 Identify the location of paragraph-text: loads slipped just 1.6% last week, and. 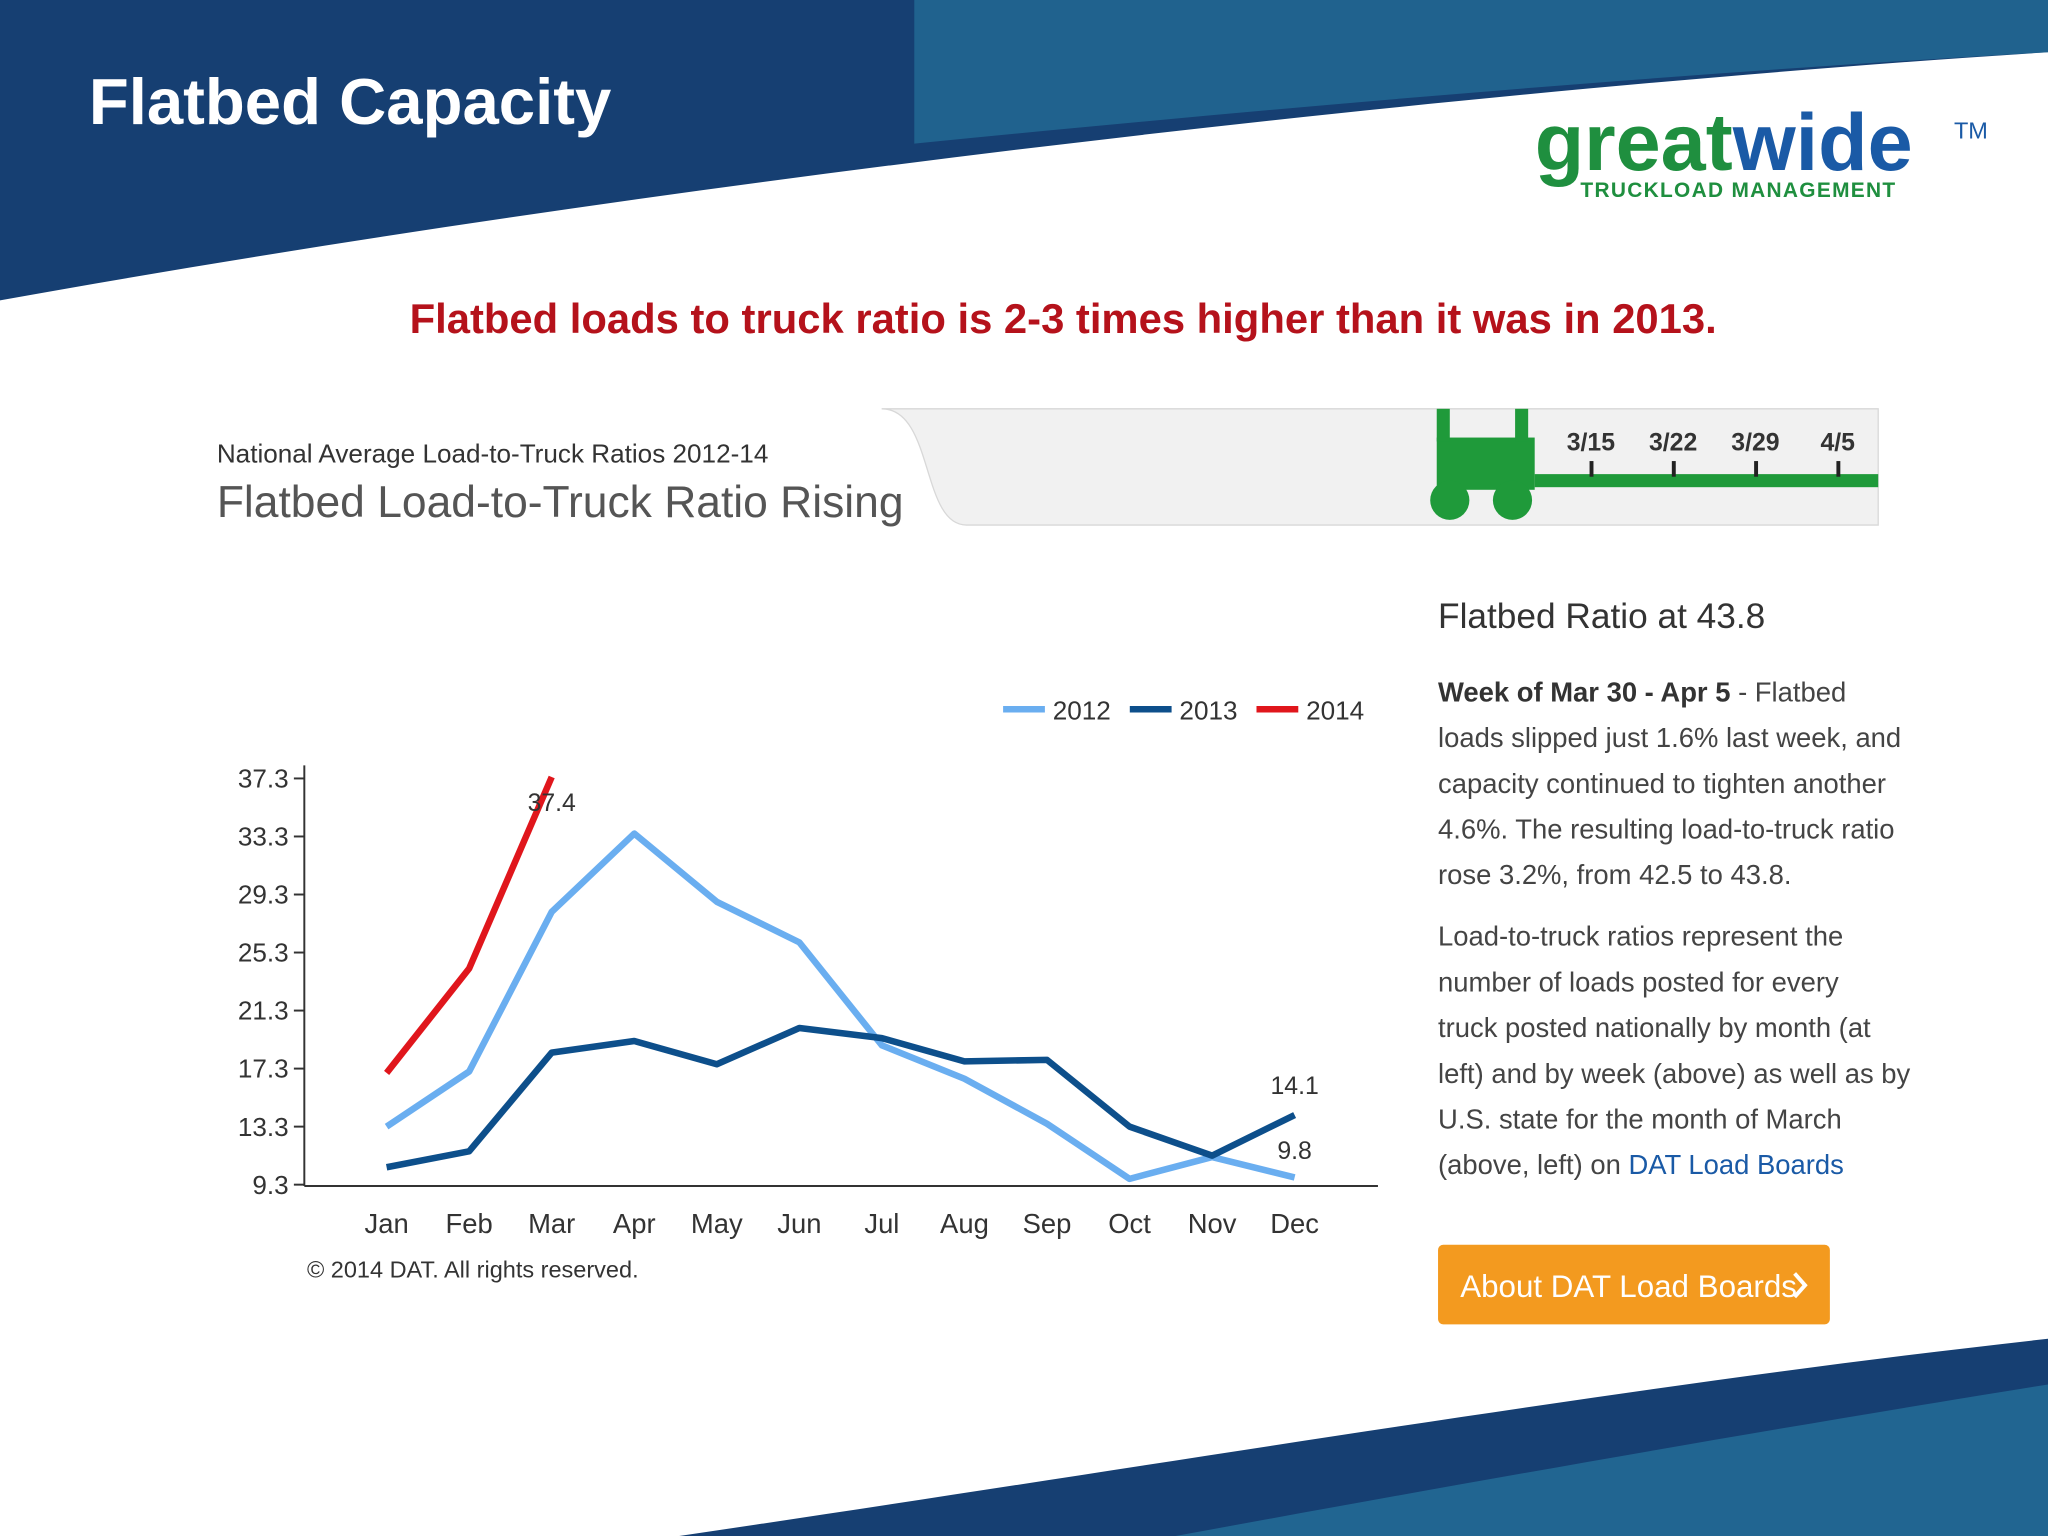
(1669, 737).